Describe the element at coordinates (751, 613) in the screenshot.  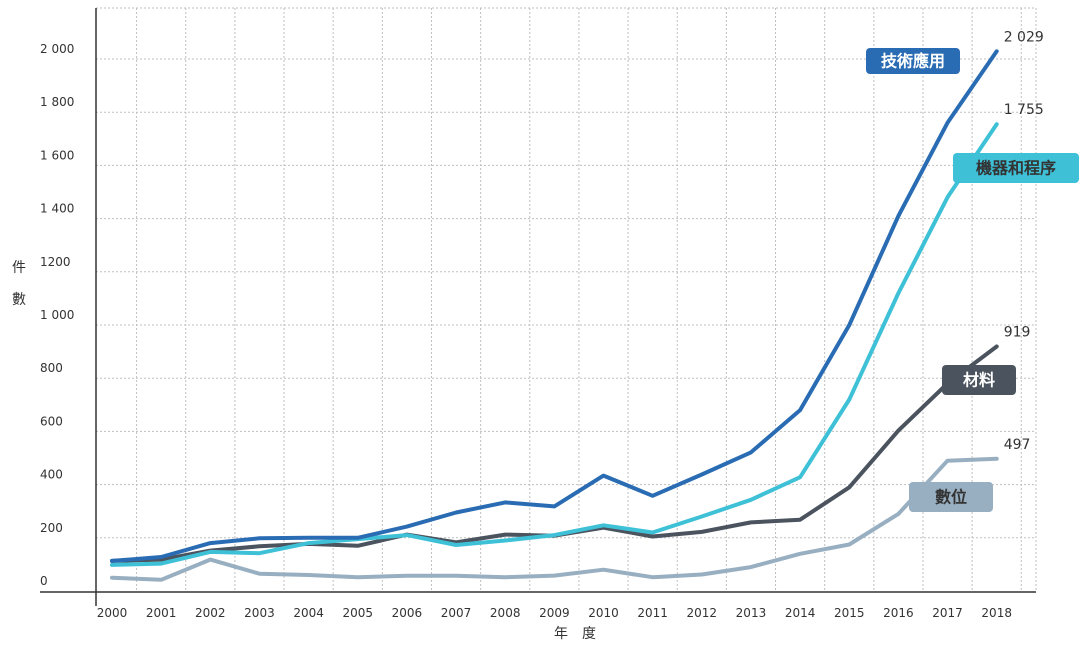
I see `x-tick-label: 2013` at that location.